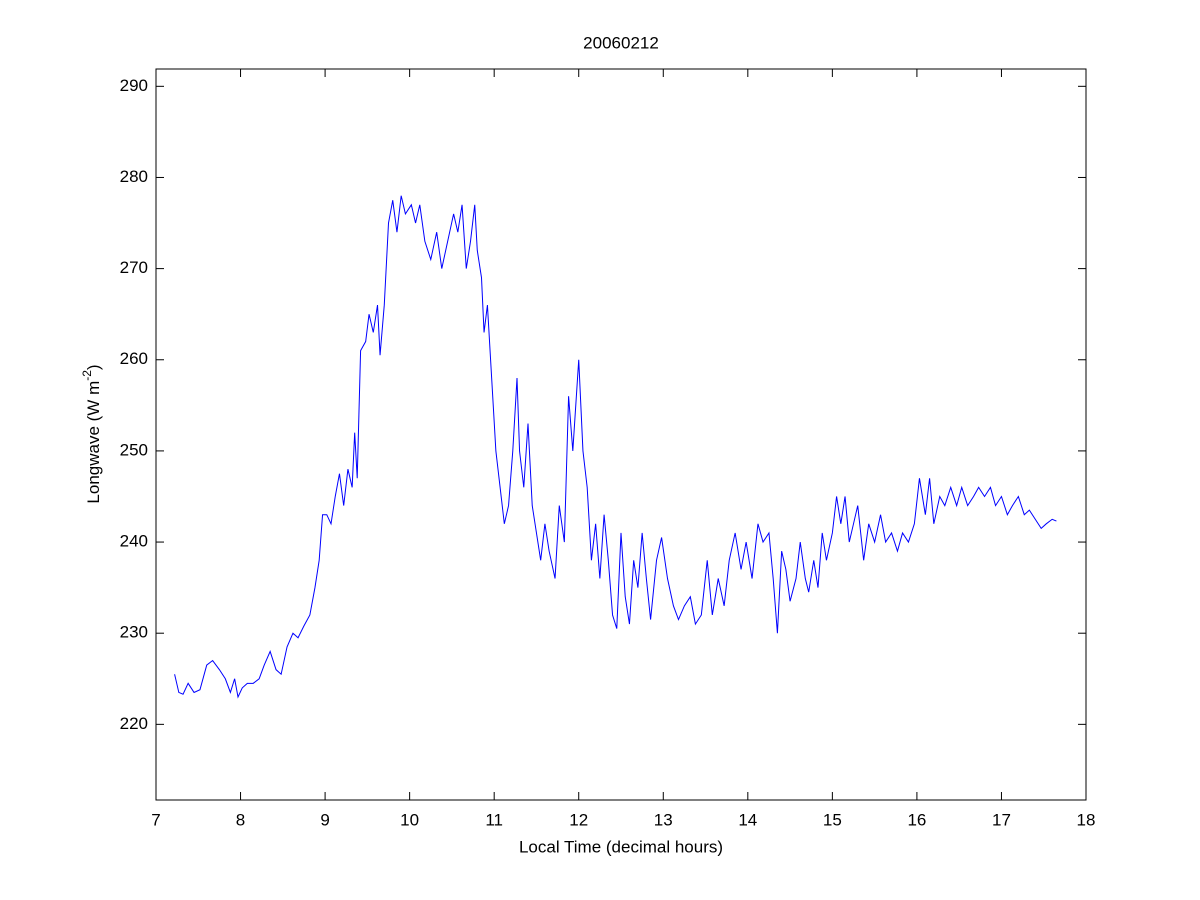  What do you see at coordinates (134, 358) in the screenshot?
I see `y-tick-label: 260` at bounding box center [134, 358].